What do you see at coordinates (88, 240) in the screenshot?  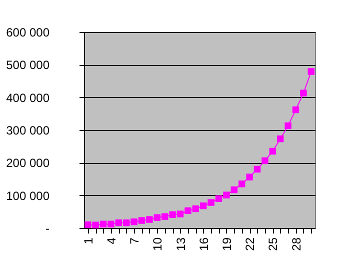 I see `x-tick-label: 1` at bounding box center [88, 240].